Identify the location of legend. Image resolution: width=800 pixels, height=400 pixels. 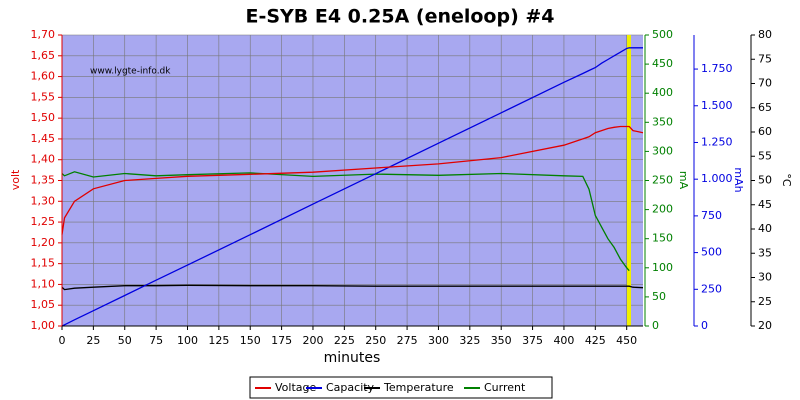
(401, 387).